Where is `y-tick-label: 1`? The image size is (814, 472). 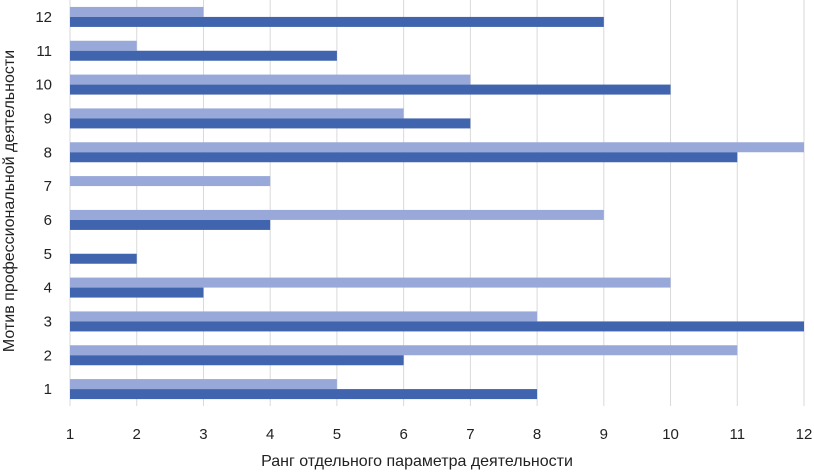
y-tick-label: 1 is located at coordinates (48, 389).